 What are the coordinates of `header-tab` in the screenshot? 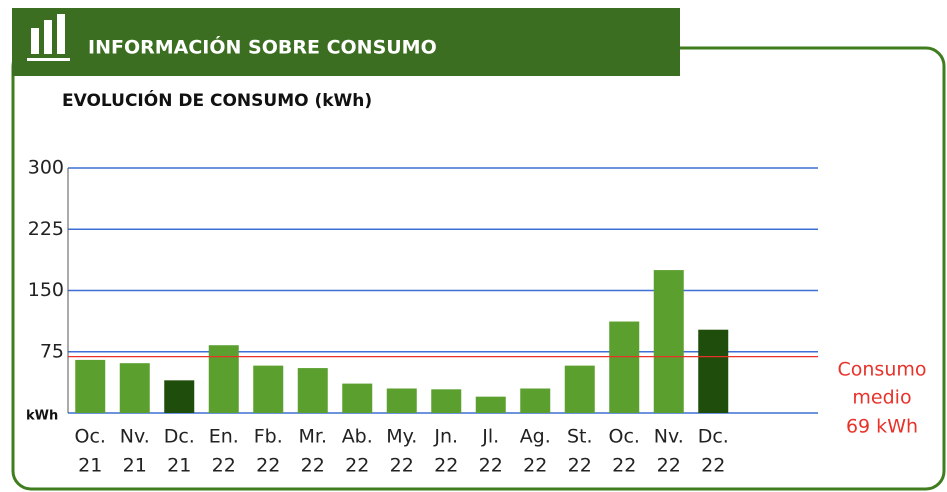 It's located at (346, 42).